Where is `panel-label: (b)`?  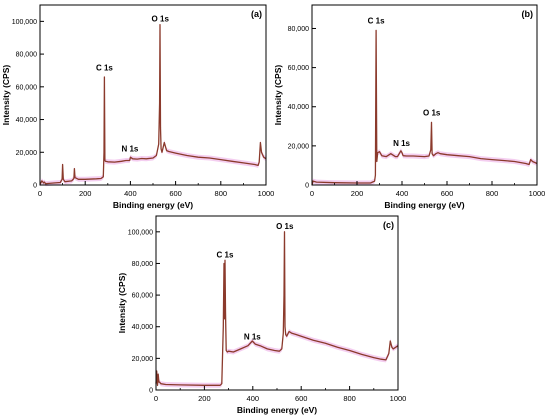 panel-label: (b) is located at coordinates (528, 14).